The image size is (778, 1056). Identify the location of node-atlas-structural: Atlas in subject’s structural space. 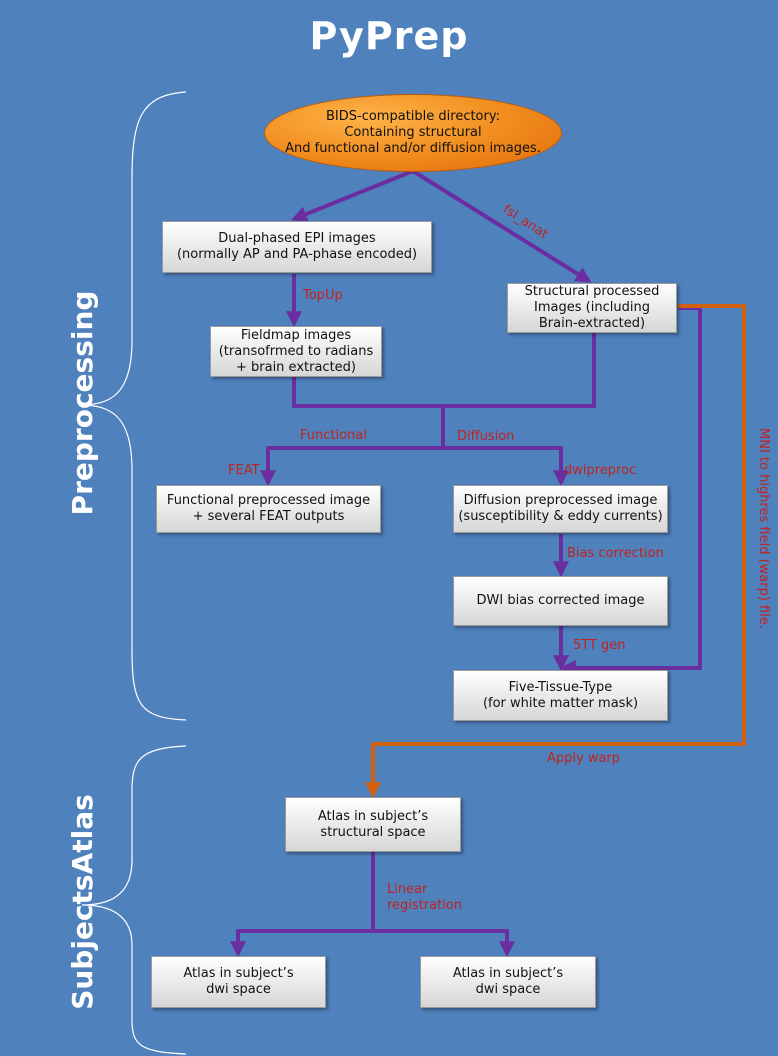
(373, 824).